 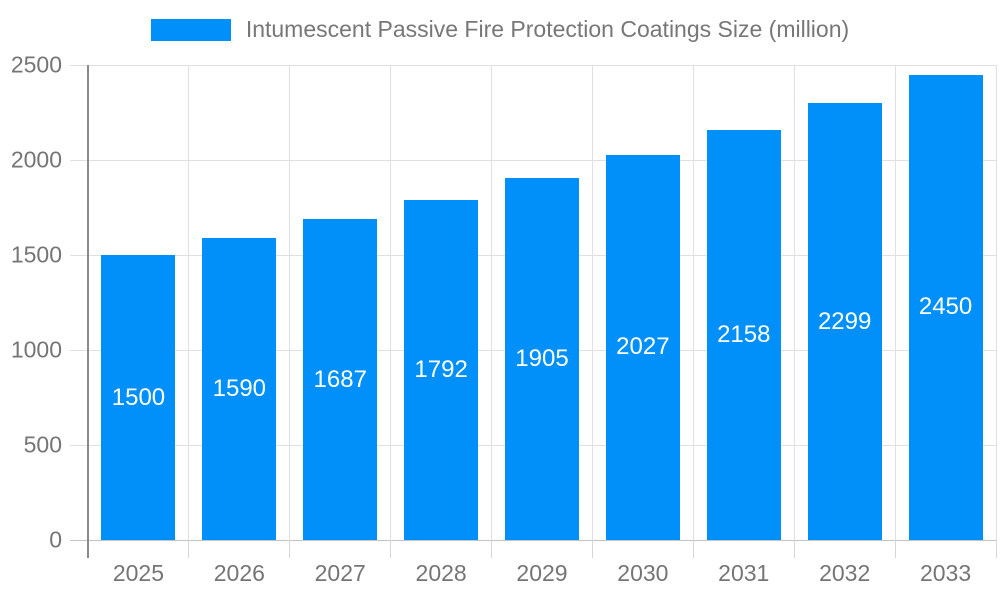 I want to click on x-axis-tick-label: 2031, so click(x=744, y=573).